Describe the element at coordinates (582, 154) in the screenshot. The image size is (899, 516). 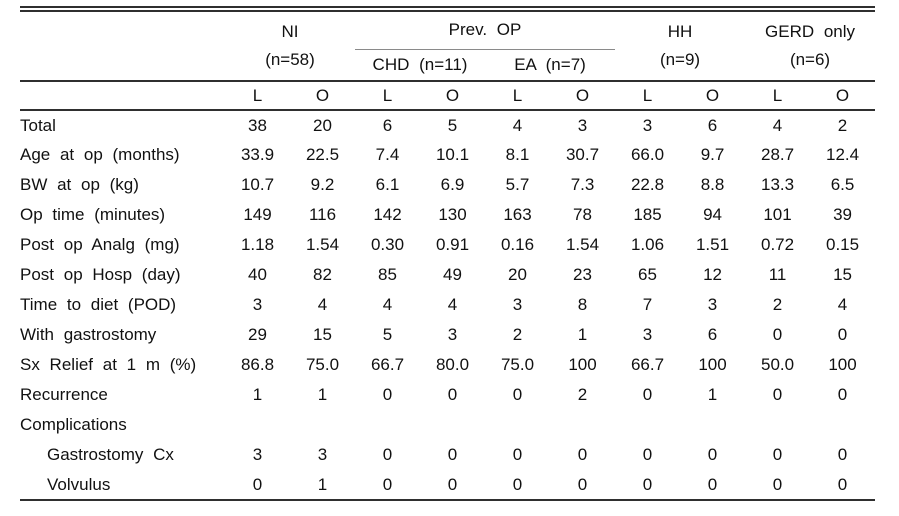
I see `data-cell: 30.7` at that location.